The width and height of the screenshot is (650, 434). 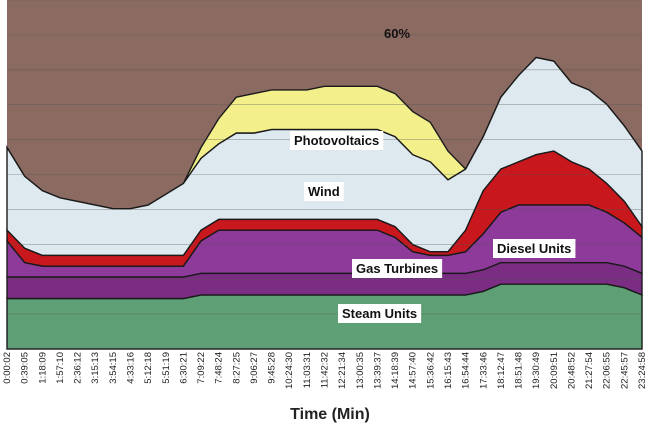 I want to click on label-steam-units: Steam Units, so click(x=380, y=313).